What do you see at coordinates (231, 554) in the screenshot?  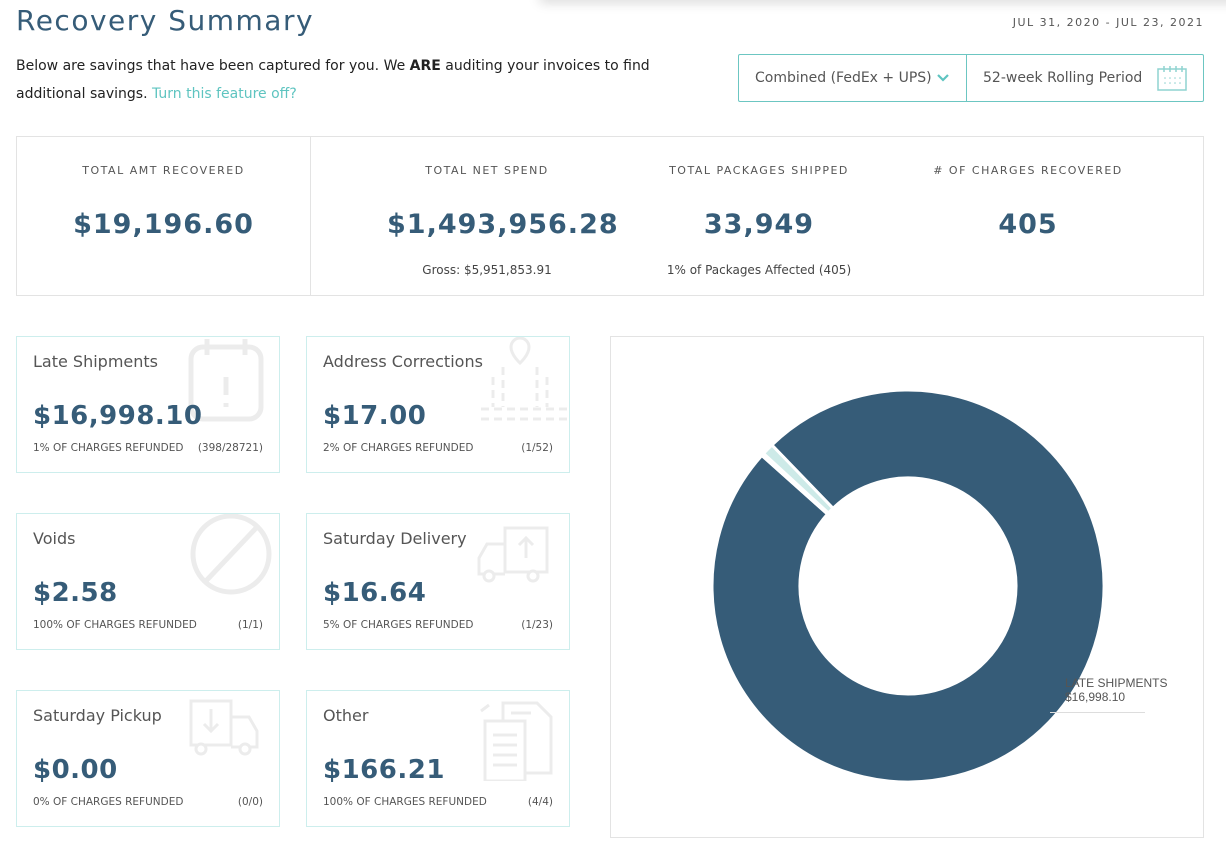 I see `prohibited-icon` at bounding box center [231, 554].